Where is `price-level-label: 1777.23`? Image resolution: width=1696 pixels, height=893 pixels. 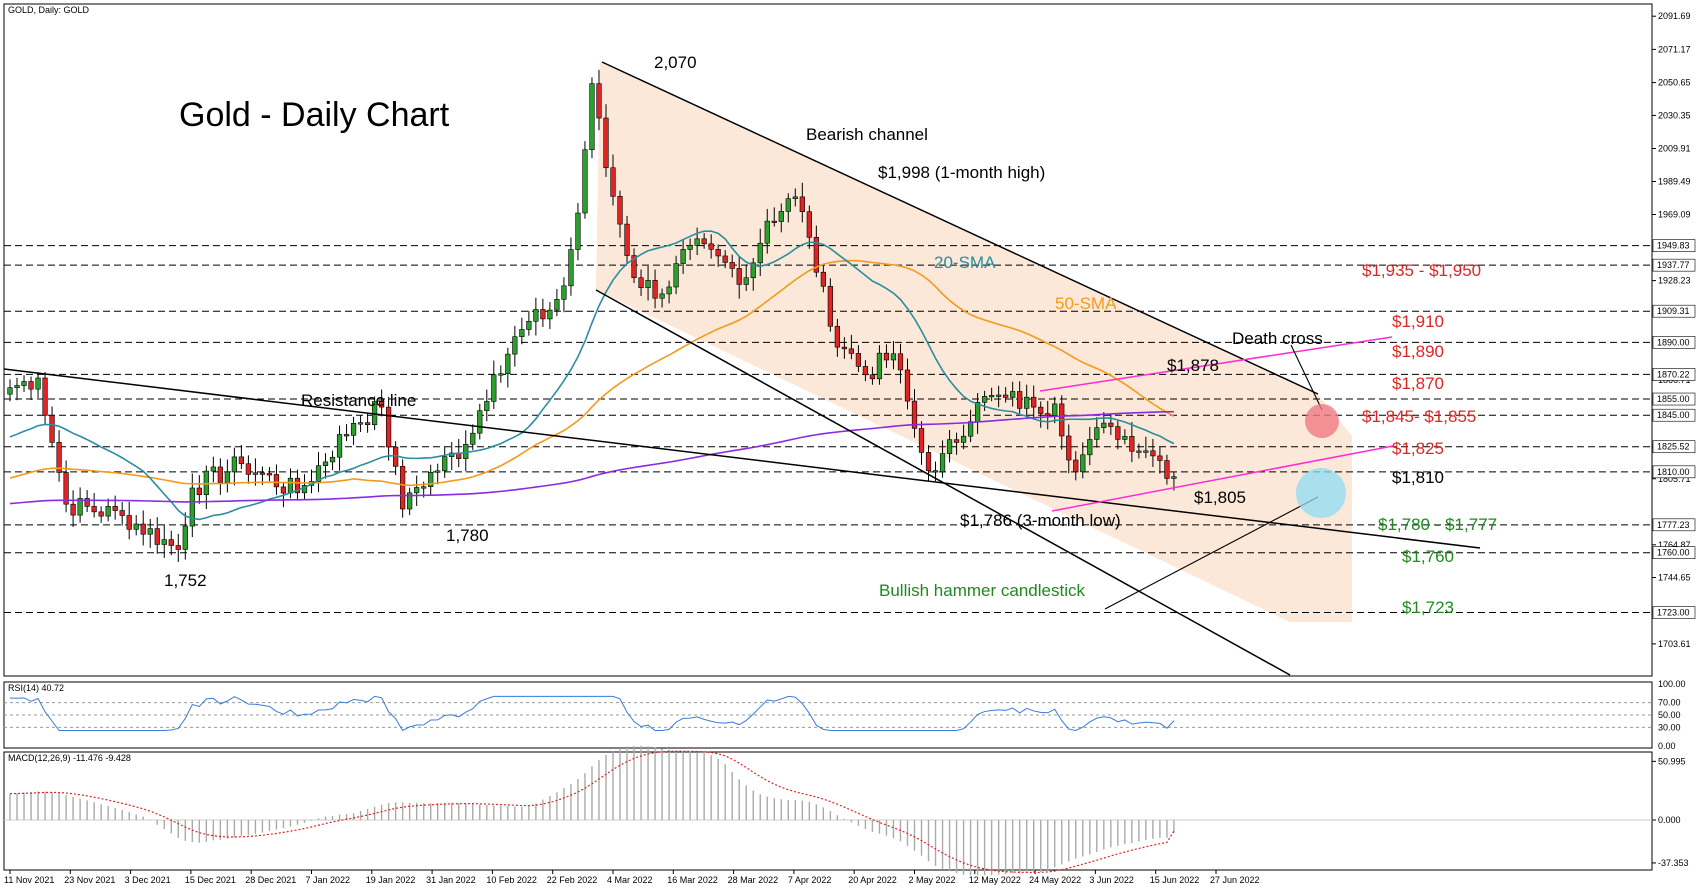 price-level-label: 1777.23 is located at coordinates (1673, 525).